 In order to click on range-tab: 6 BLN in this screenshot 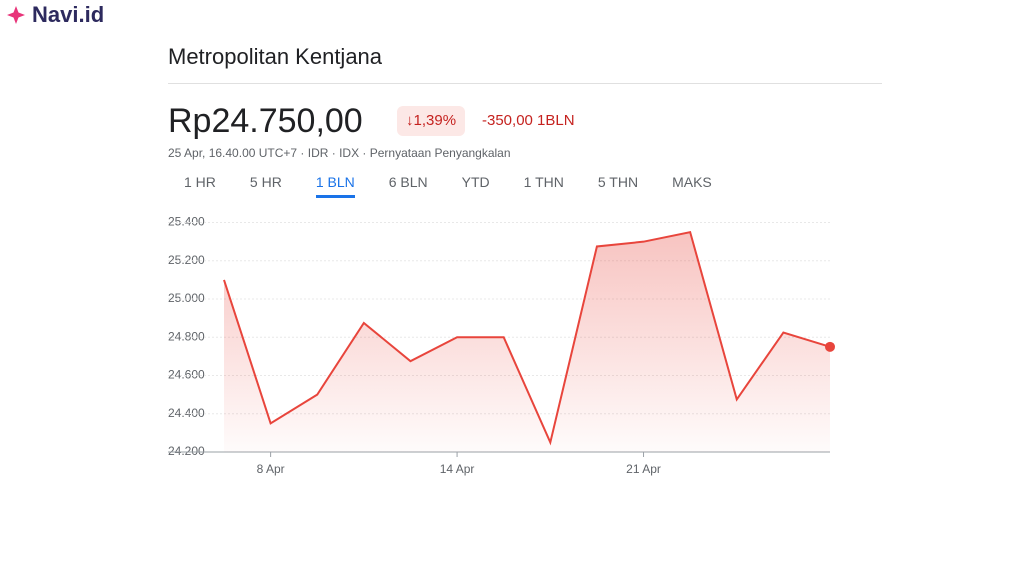, I will do `click(408, 182)`.